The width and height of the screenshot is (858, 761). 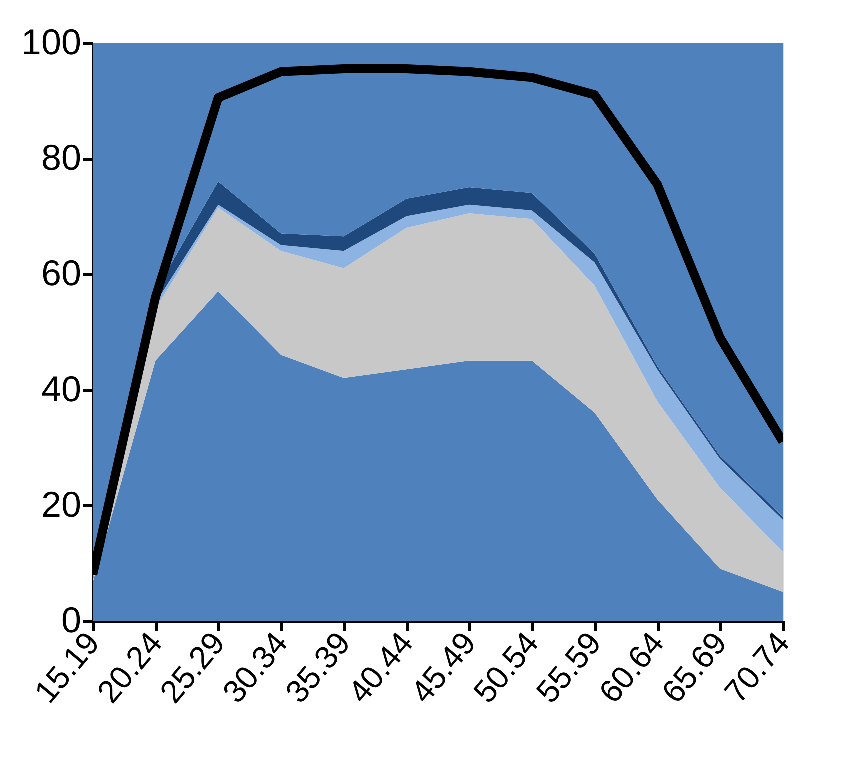 What do you see at coordinates (61, 504) in the screenshot?
I see `y-tick-label: 20` at bounding box center [61, 504].